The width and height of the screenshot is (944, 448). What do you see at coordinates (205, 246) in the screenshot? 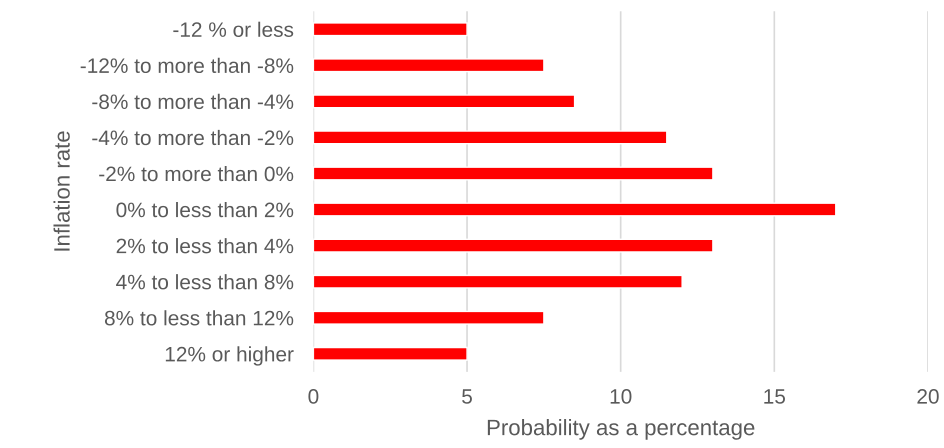
I see `y-tick-label: 2% to less than 4%` at bounding box center [205, 246].